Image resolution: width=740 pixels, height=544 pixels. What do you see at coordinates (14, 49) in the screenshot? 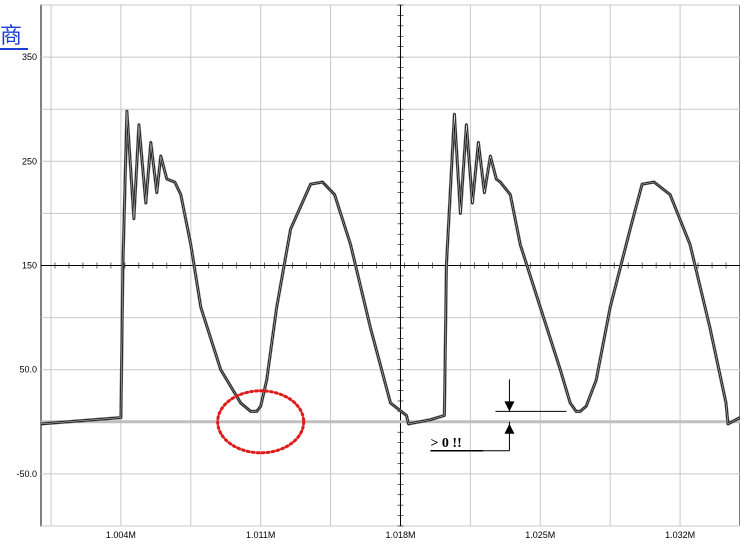
I see `logo-underline` at bounding box center [14, 49].